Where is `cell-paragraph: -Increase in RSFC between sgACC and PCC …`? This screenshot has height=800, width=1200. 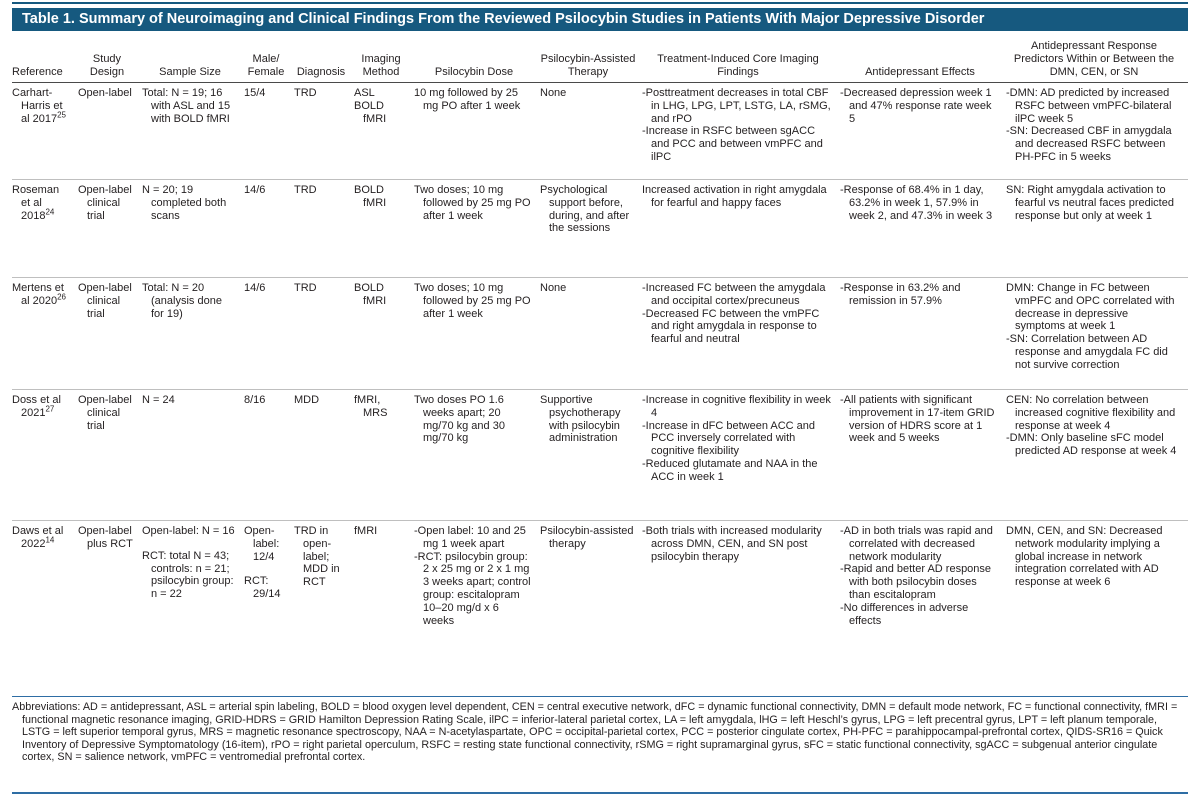
cell-paragraph: -Increase in RSFC between sgACC and PCC … is located at coordinates (732, 144).